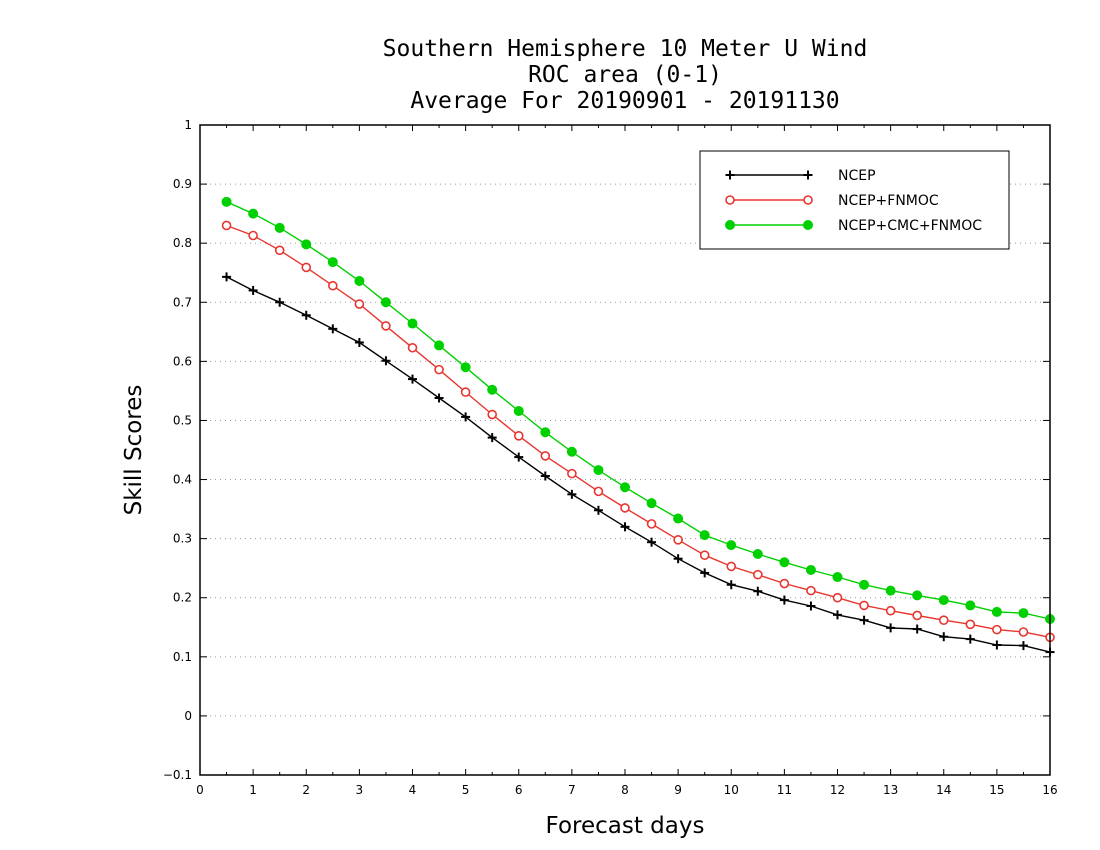  Describe the element at coordinates (360, 790) in the screenshot. I see `x-tick-label: 3` at that location.